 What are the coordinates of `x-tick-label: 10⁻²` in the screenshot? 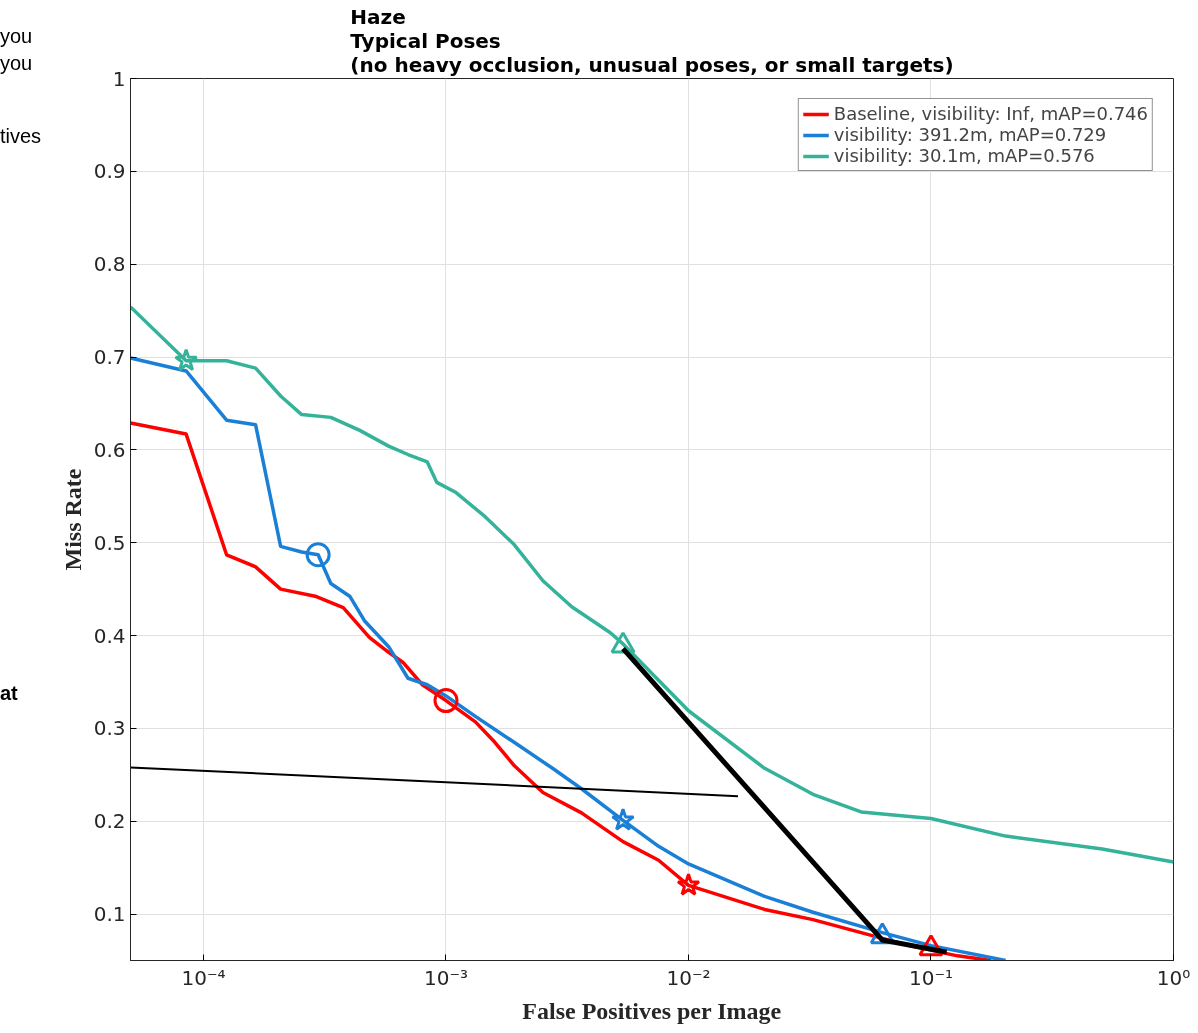 It's located at (688, 977).